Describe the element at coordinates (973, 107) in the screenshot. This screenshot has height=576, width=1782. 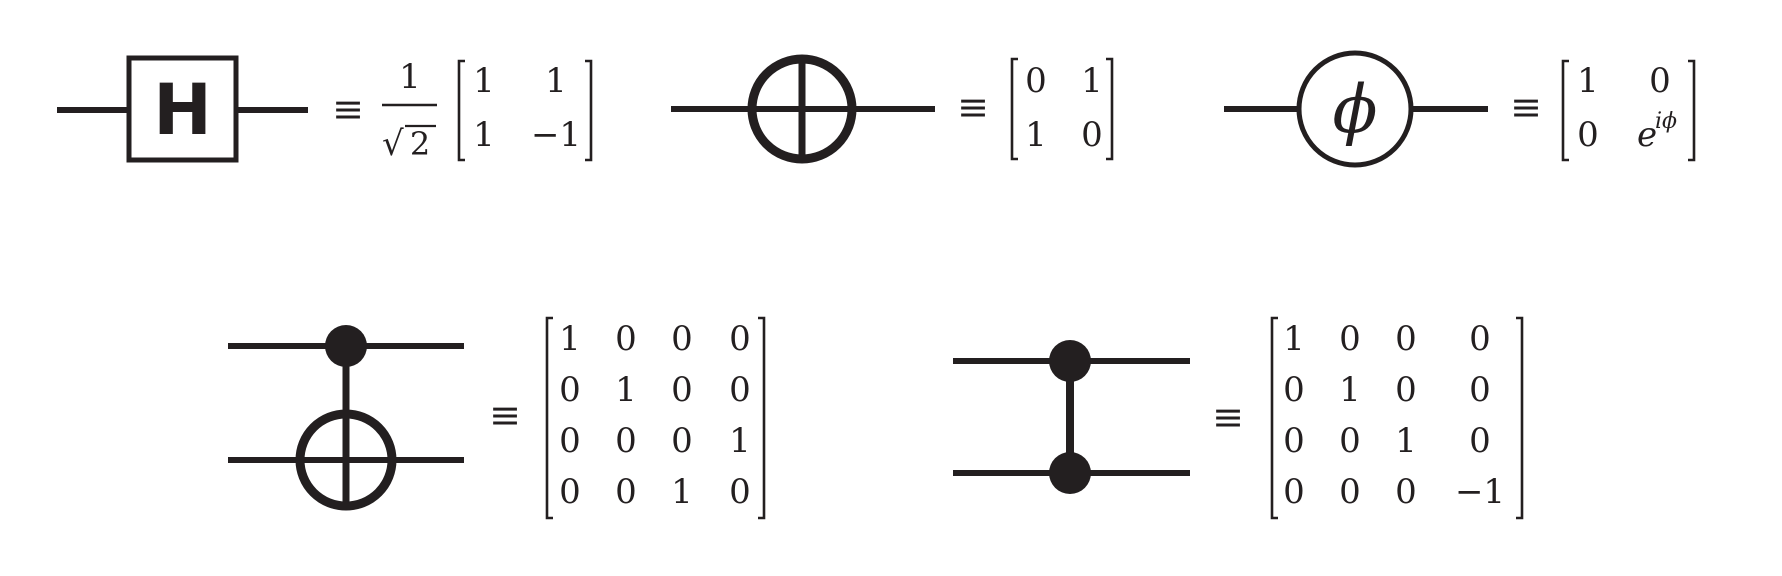
I see `not-equivalence: ≡` at that location.